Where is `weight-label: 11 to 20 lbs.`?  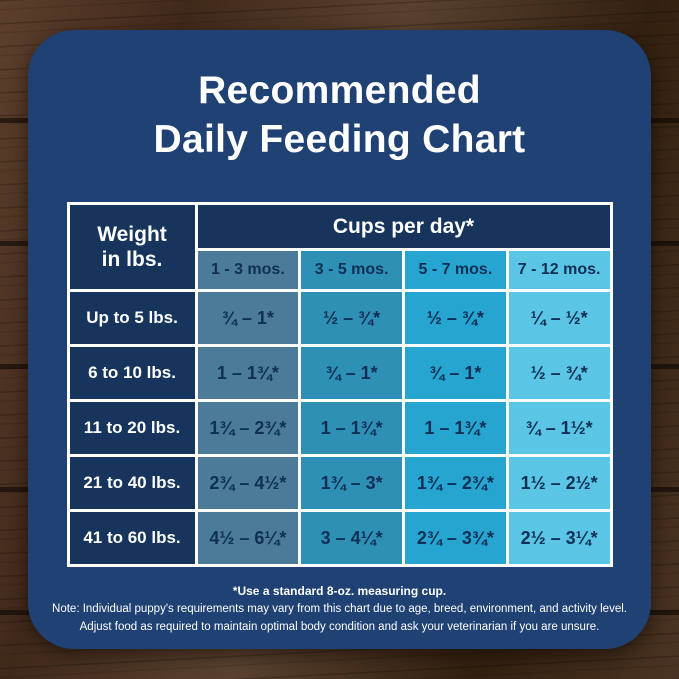 weight-label: 11 to 20 lbs. is located at coordinates (132, 428).